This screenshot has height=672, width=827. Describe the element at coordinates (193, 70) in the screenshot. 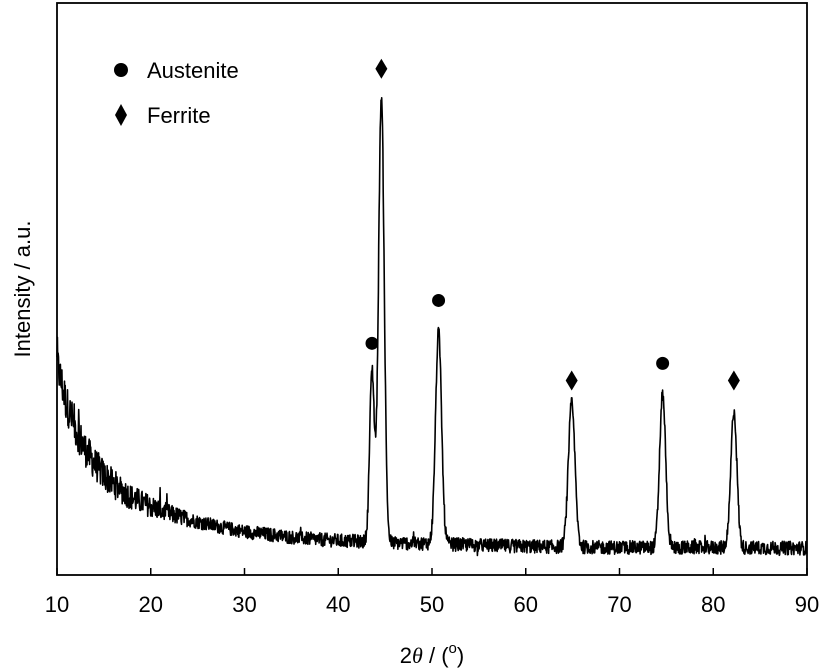

I see `legend-label-austenite: Austenite` at that location.